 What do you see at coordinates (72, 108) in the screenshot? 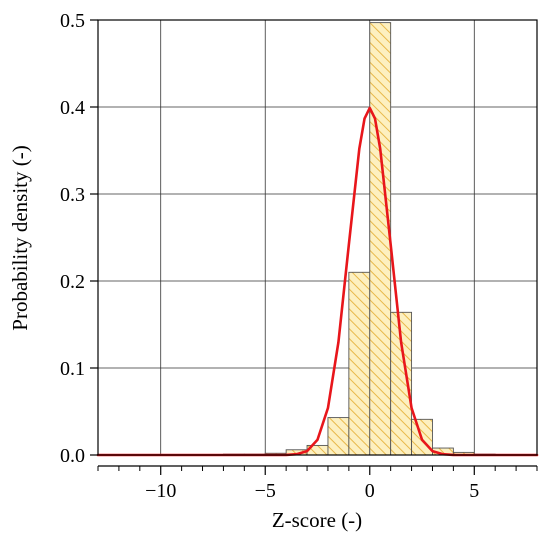
I see `y-tick-label: 0.4` at bounding box center [72, 108].